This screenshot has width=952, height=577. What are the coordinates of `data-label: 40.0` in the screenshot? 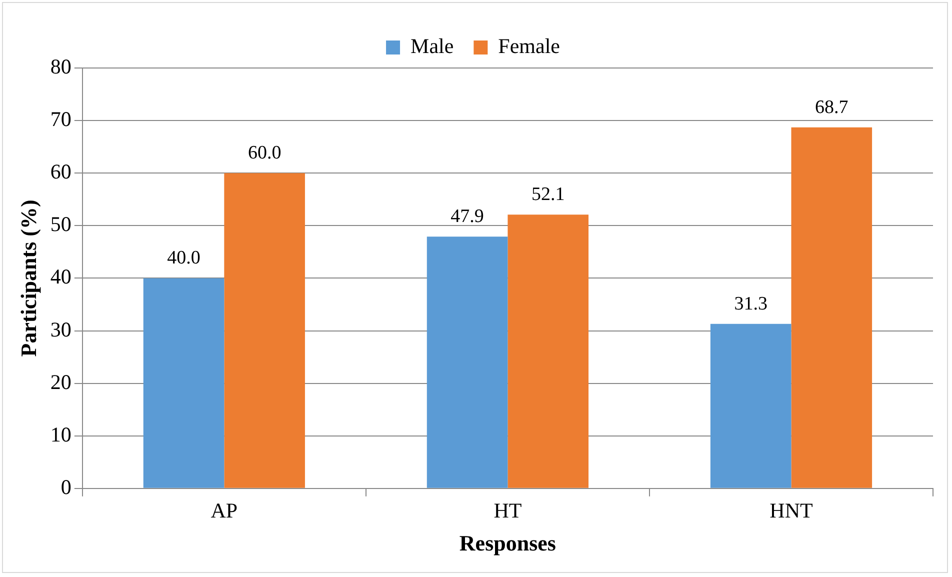 It's located at (183, 258).